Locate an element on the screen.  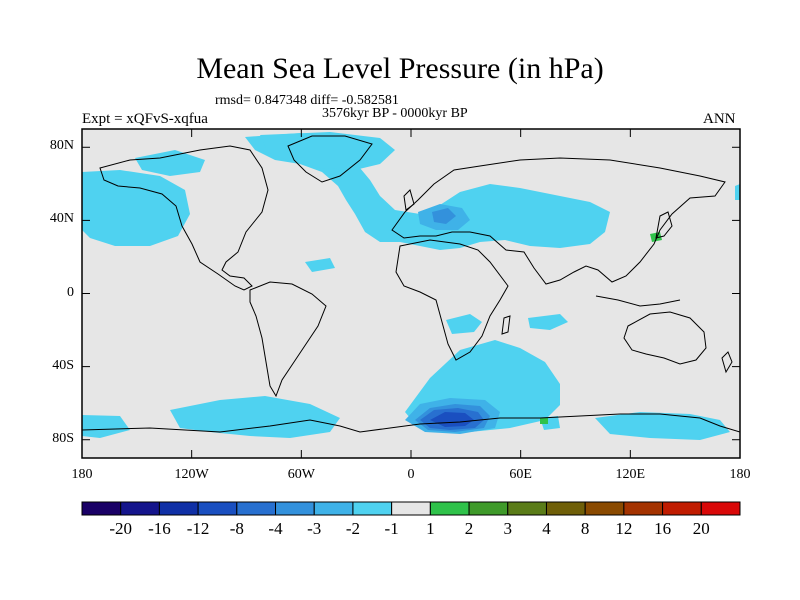
lon-label-2: 60W is located at coordinates (301, 474).